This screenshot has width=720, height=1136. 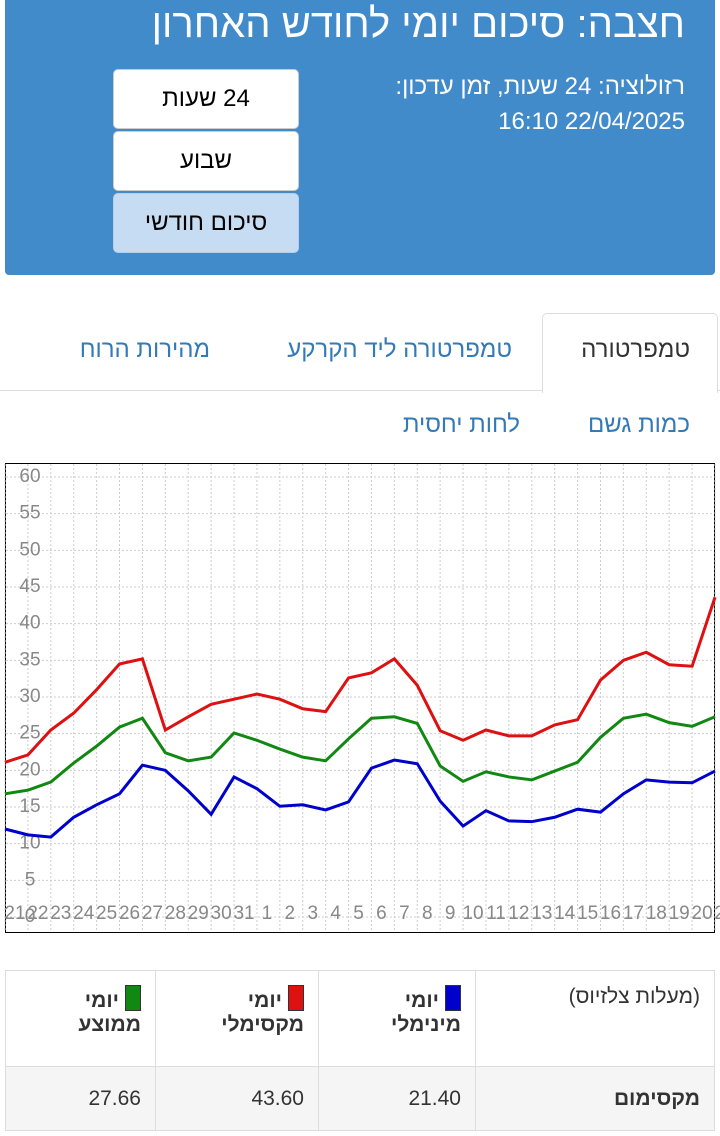 I want to click on legend-avg: יומי ממוצע, so click(x=80, y=1018).